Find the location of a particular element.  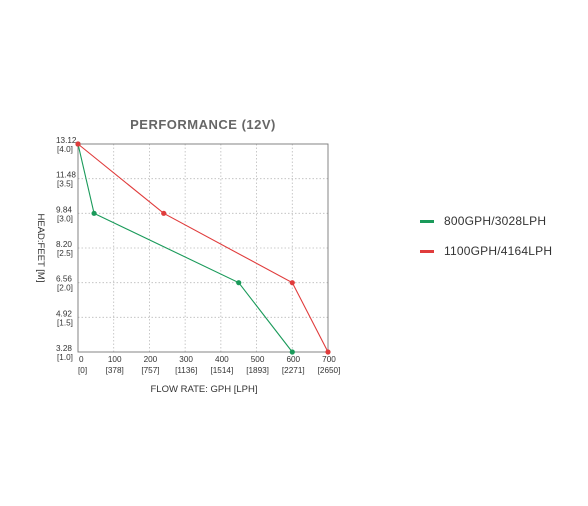

y-tick-sublabel: [3.5] is located at coordinates (65, 184).